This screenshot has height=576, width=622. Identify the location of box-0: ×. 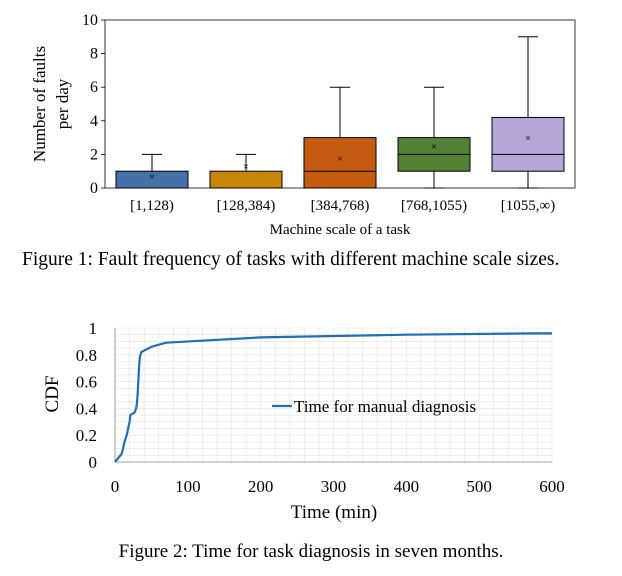
(152, 171).